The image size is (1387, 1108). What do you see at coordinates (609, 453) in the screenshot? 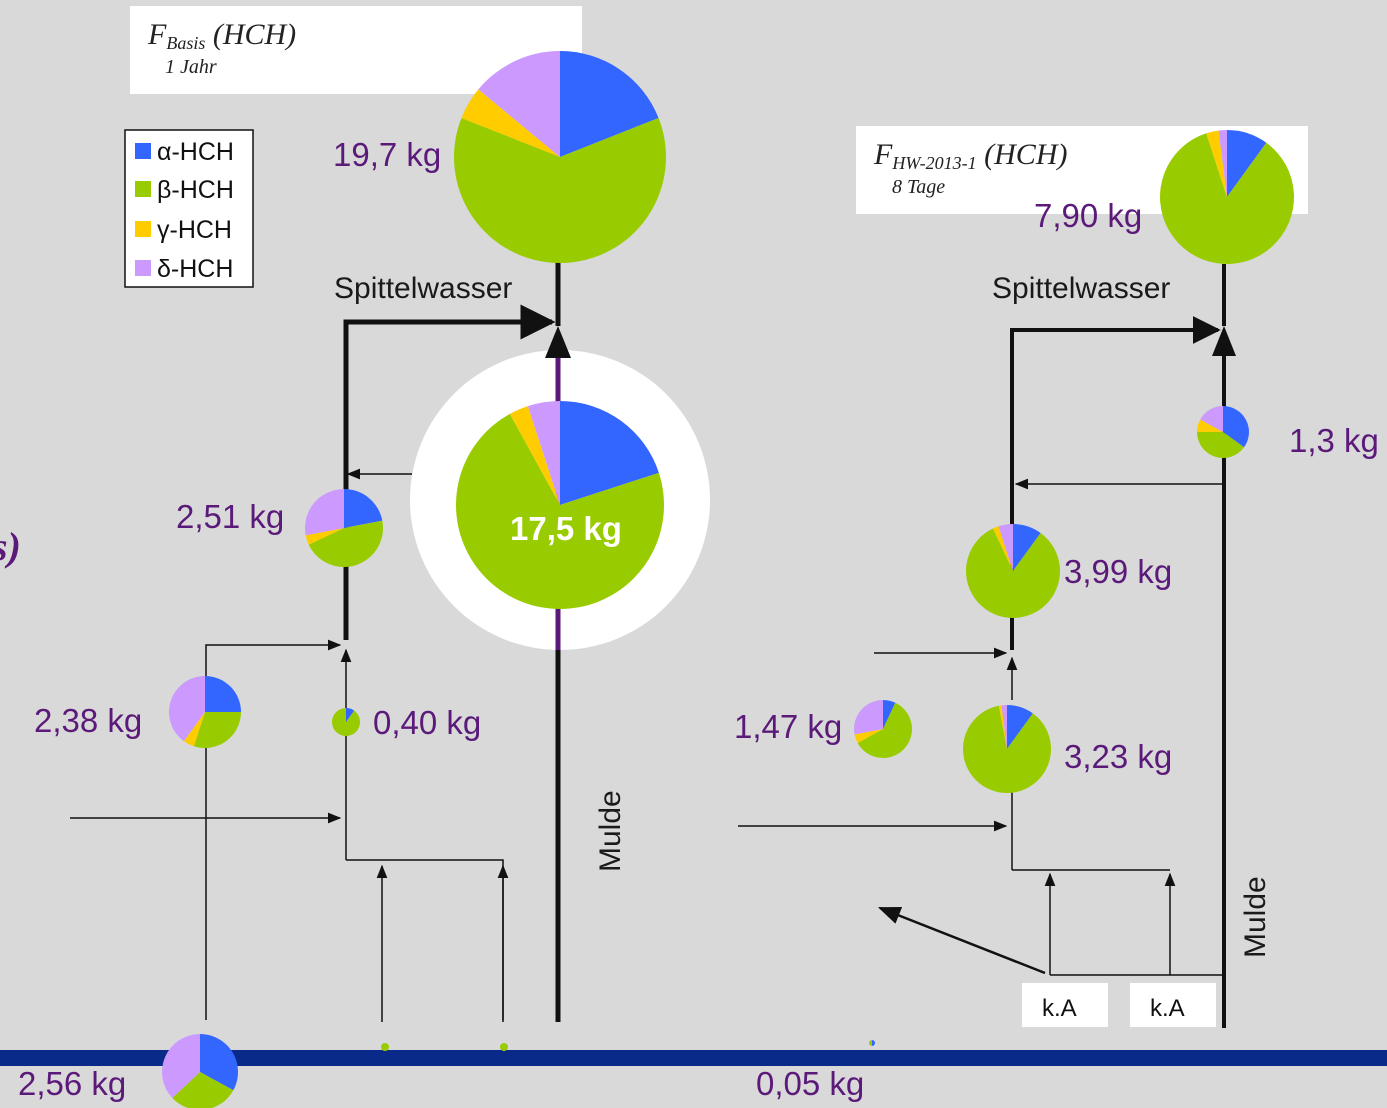
I see `pie-slice-left-mulde-alpha` at bounding box center [609, 453].